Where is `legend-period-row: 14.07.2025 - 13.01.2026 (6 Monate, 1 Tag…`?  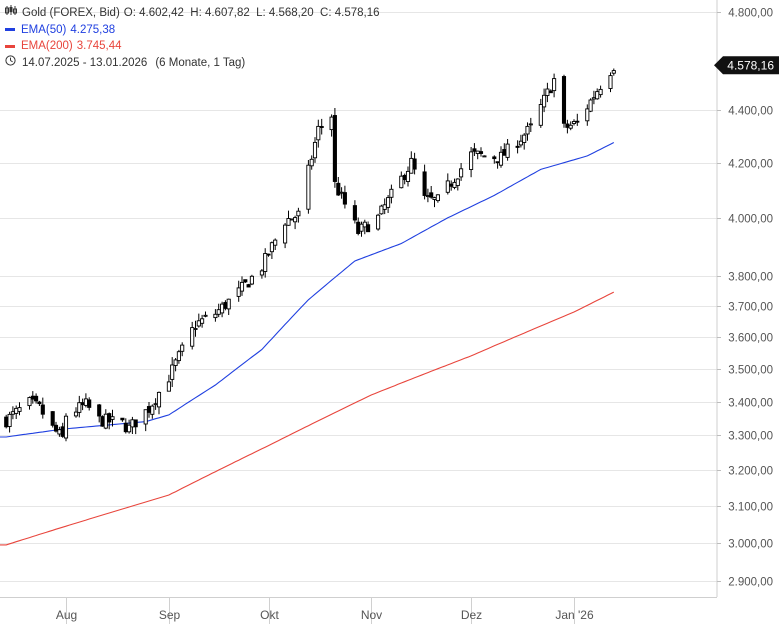
legend-period-row: 14.07.2025 - 13.01.2026 (6 Monate, 1 Tag… is located at coordinates (192, 63).